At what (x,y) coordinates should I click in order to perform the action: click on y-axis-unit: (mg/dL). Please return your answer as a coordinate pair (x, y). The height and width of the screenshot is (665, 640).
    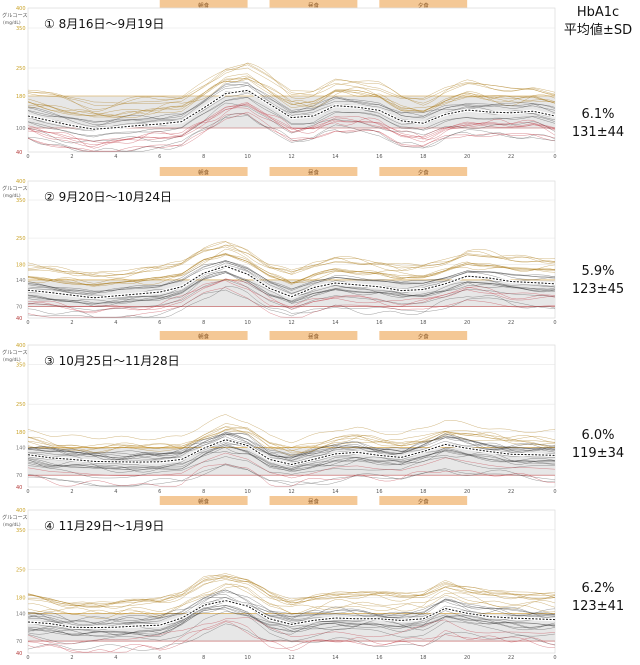
    Looking at the image, I should click on (12, 525).